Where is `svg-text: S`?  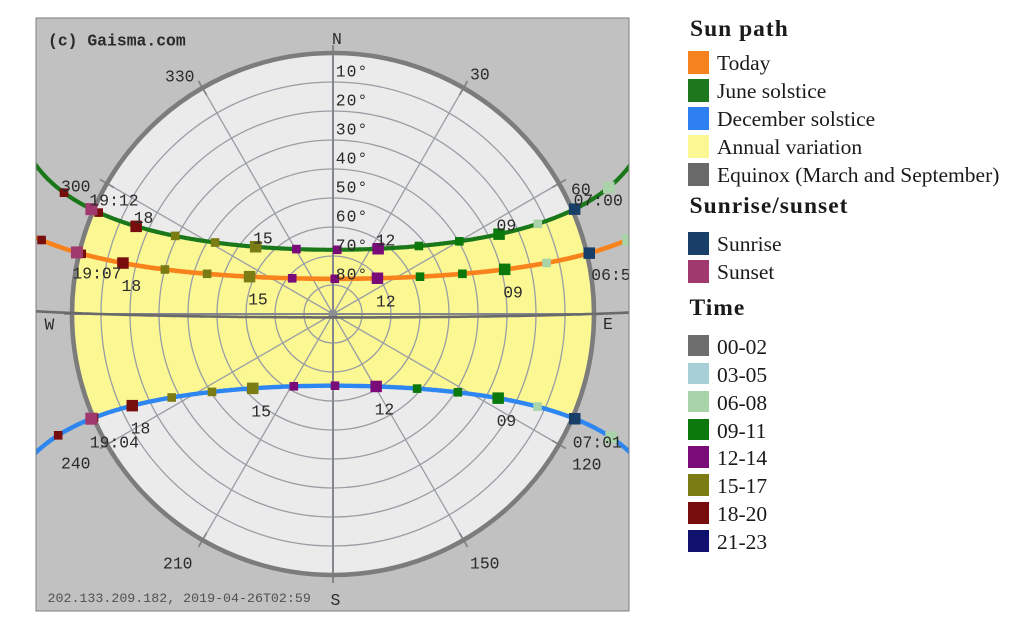
svg-text: S is located at coordinates (336, 600).